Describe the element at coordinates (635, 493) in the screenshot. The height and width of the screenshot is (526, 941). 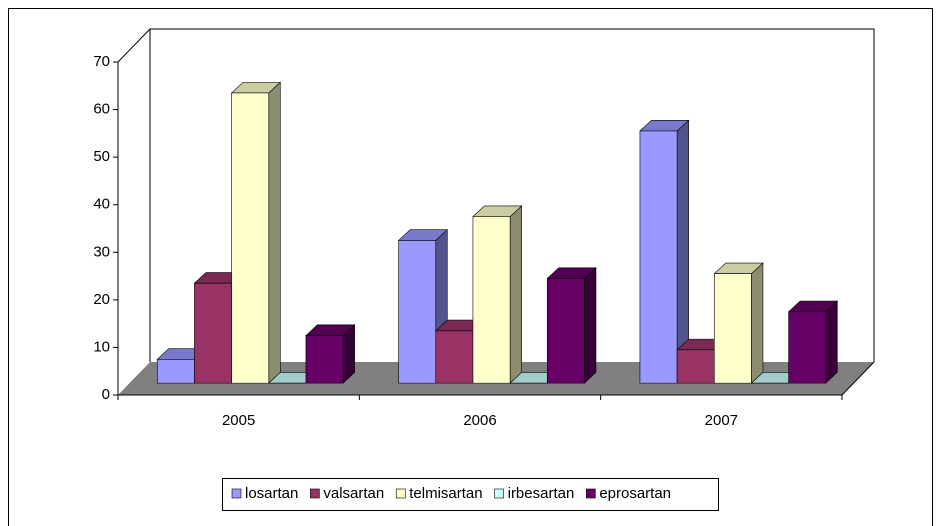
I see `legend-label: eprosartan` at that location.